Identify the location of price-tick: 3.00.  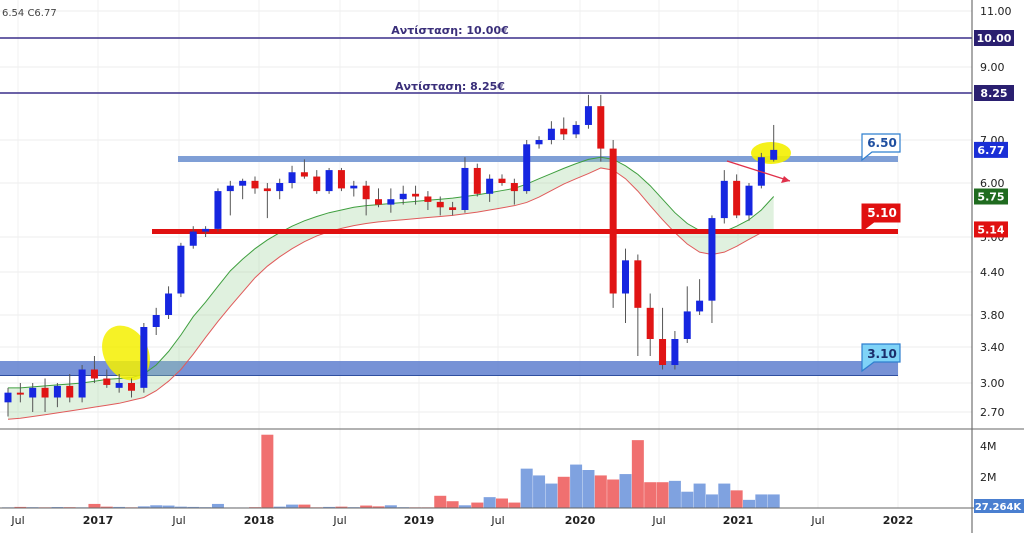
(992, 383).